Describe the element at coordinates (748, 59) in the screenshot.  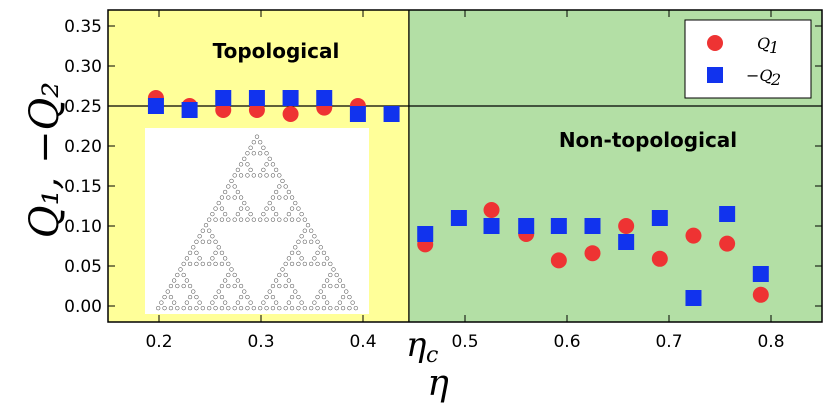
I see `legend: Q 1 −Q 2` at that location.